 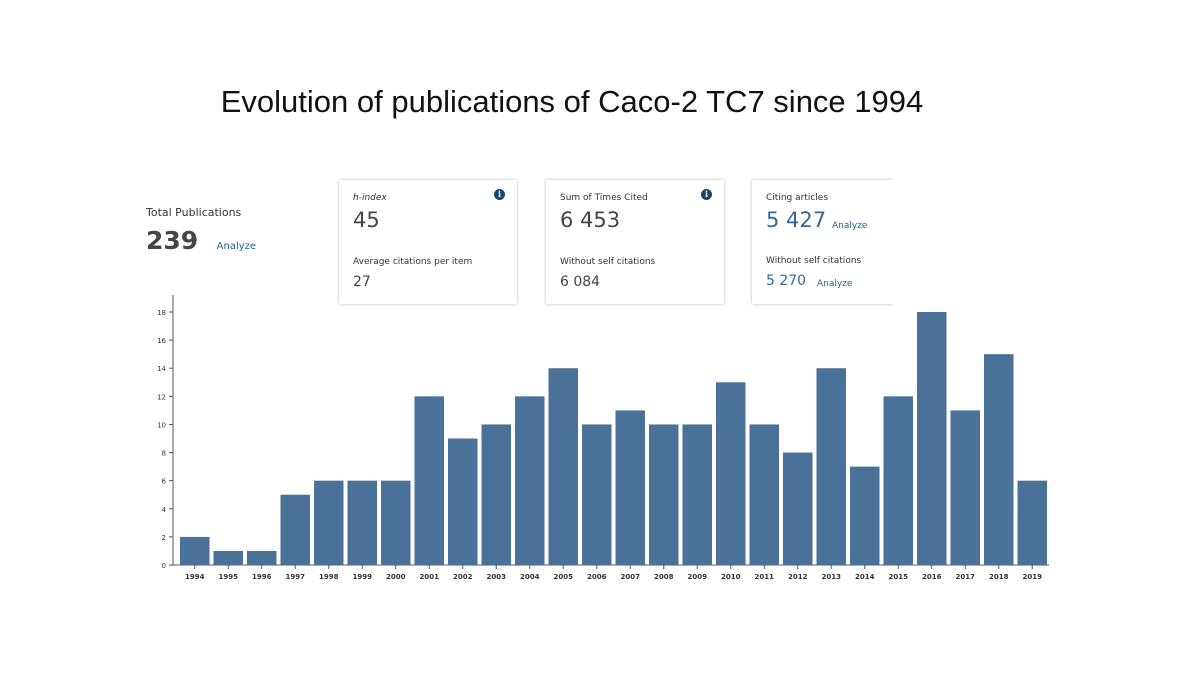 What do you see at coordinates (463, 577) in the screenshot?
I see `x-tick-label: 2002` at bounding box center [463, 577].